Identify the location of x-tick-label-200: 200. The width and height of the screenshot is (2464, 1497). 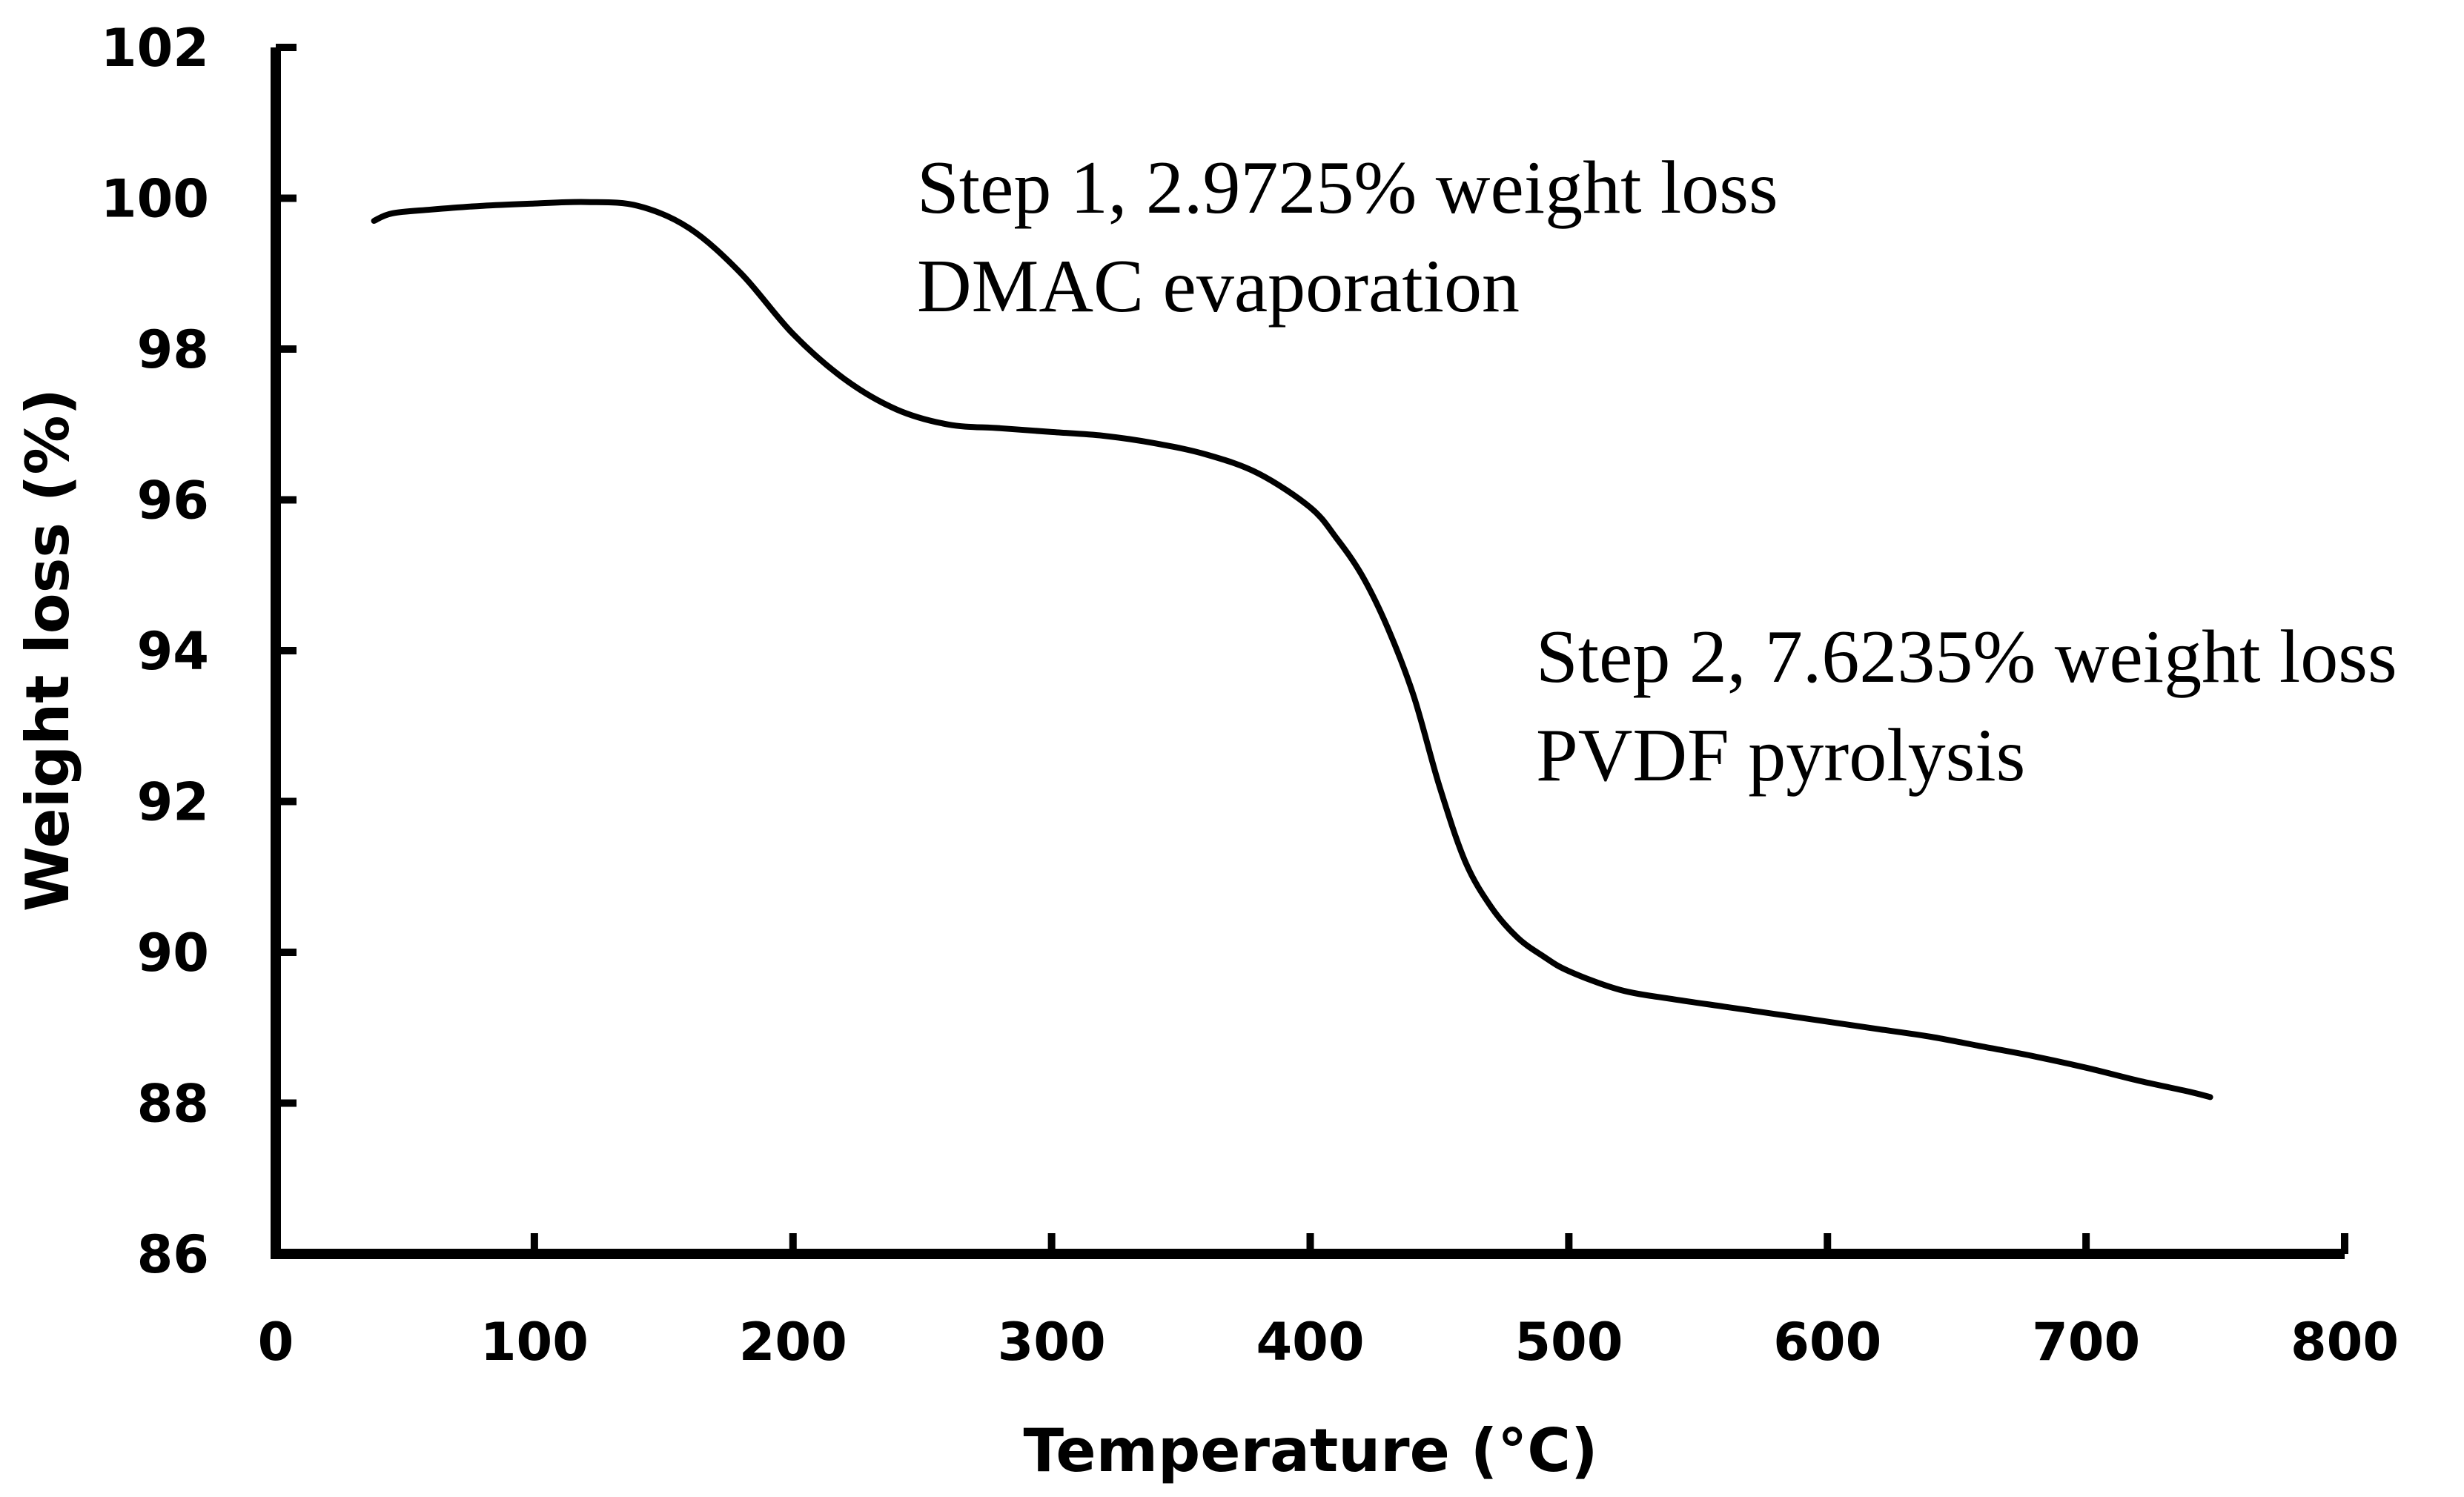
(793, 1342).